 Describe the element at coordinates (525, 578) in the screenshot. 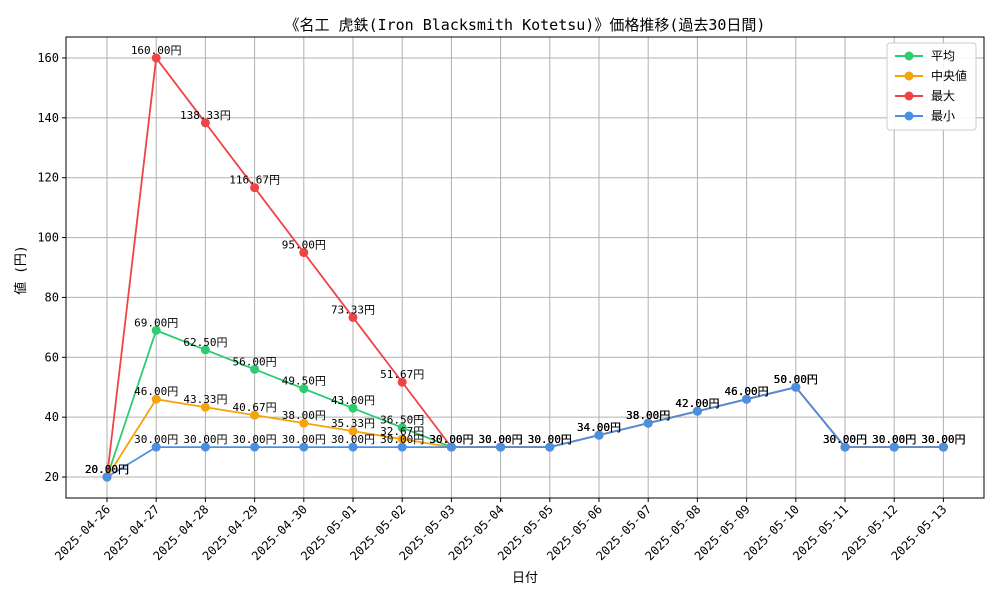

I see `x-axis-label: 日付` at that location.